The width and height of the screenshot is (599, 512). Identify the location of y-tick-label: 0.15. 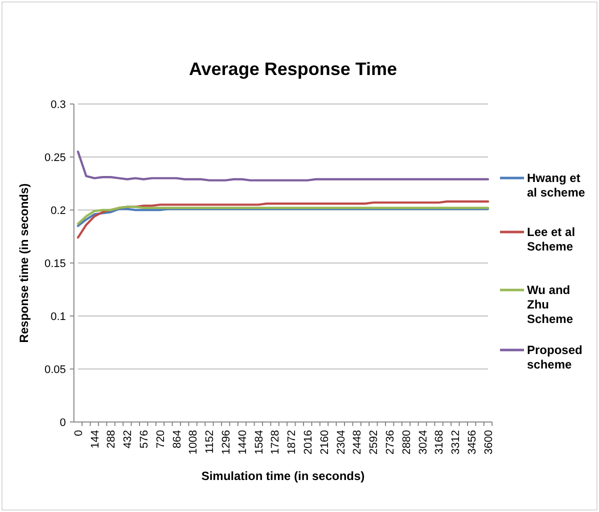
(55, 264).